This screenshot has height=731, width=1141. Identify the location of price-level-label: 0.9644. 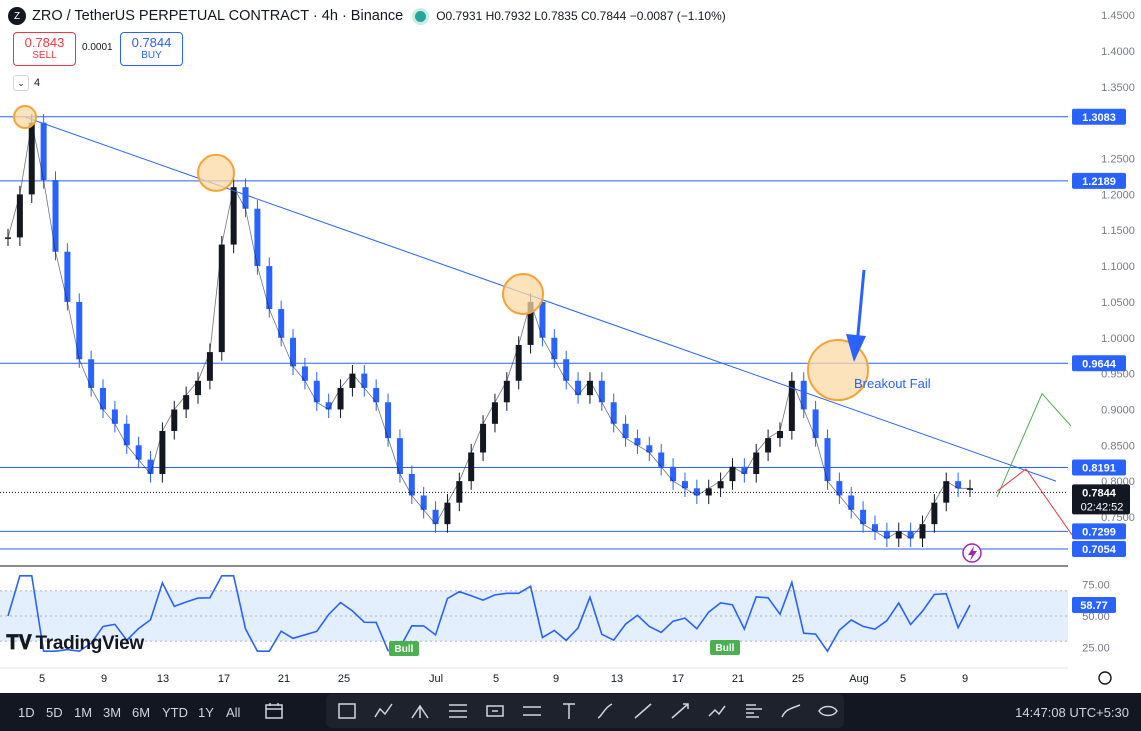
(1099, 364).